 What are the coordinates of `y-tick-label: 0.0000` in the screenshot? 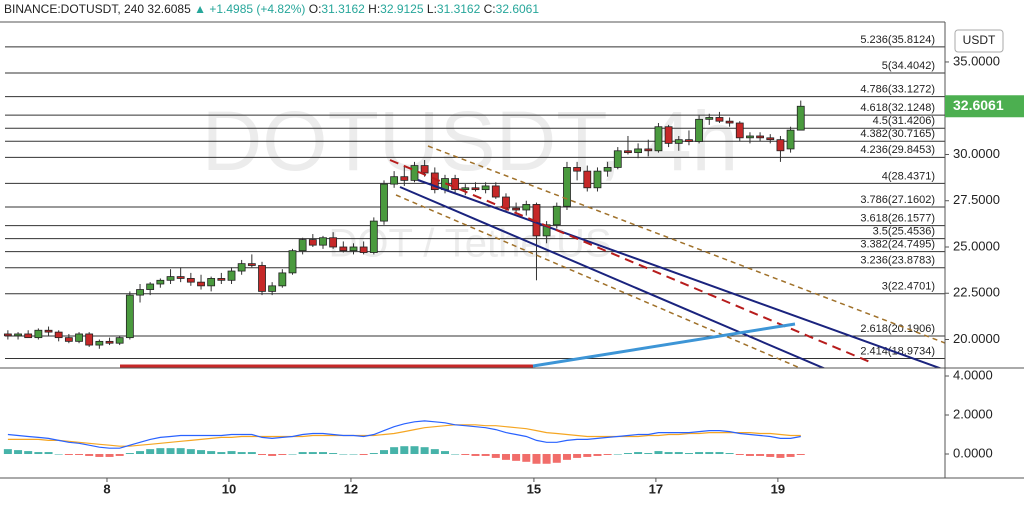 It's located at (973, 452).